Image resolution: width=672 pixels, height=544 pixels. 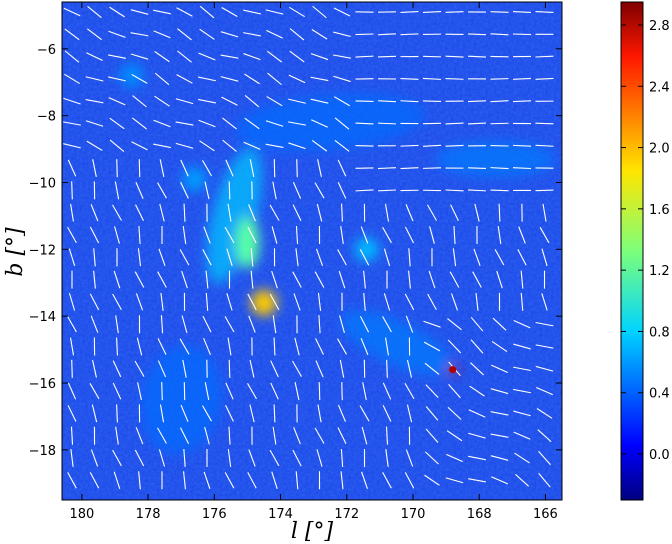 What do you see at coordinates (312, 531) in the screenshot?
I see `x-axis-label: l [°]` at bounding box center [312, 531].